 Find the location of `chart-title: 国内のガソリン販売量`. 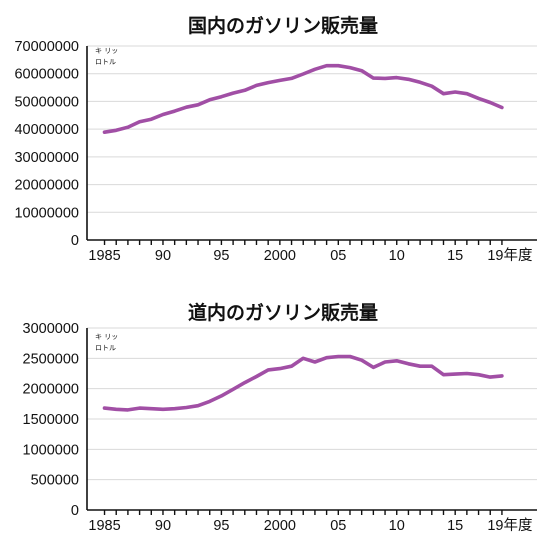

chart-title: 国内のガソリン販売量 is located at coordinates (283, 25).